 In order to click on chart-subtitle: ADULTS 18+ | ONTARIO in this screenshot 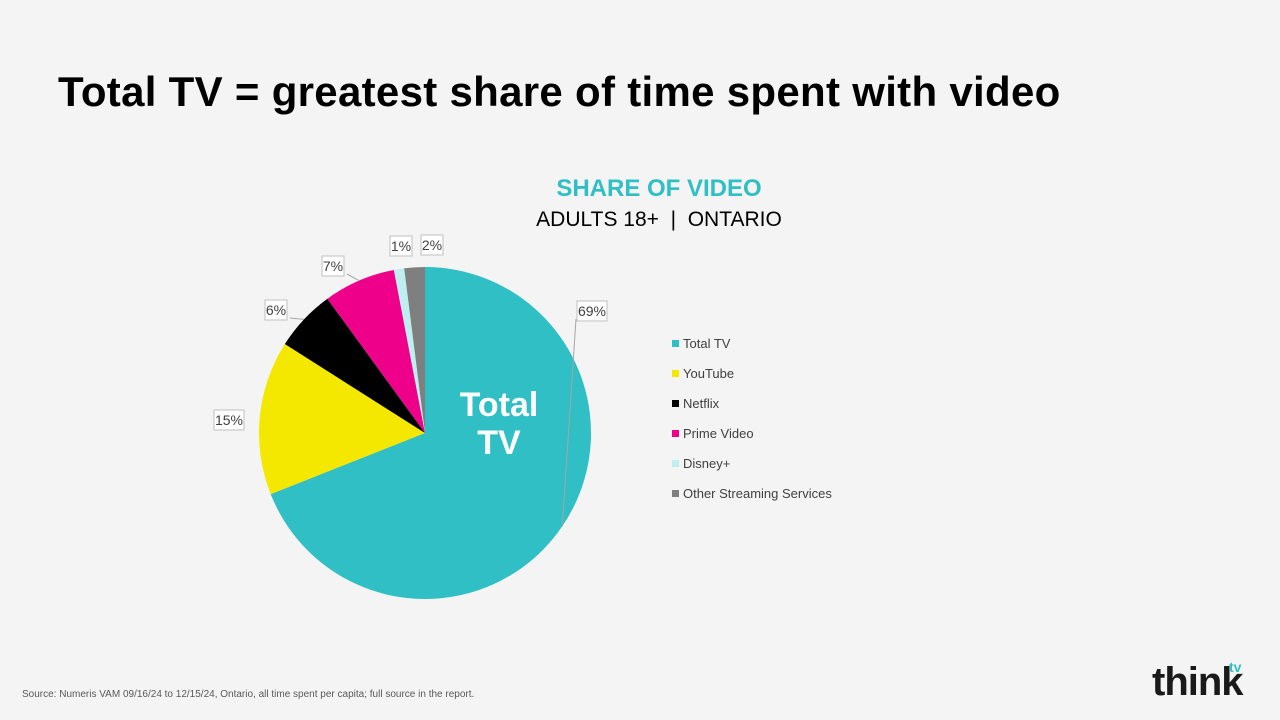, I will do `click(659, 219)`.